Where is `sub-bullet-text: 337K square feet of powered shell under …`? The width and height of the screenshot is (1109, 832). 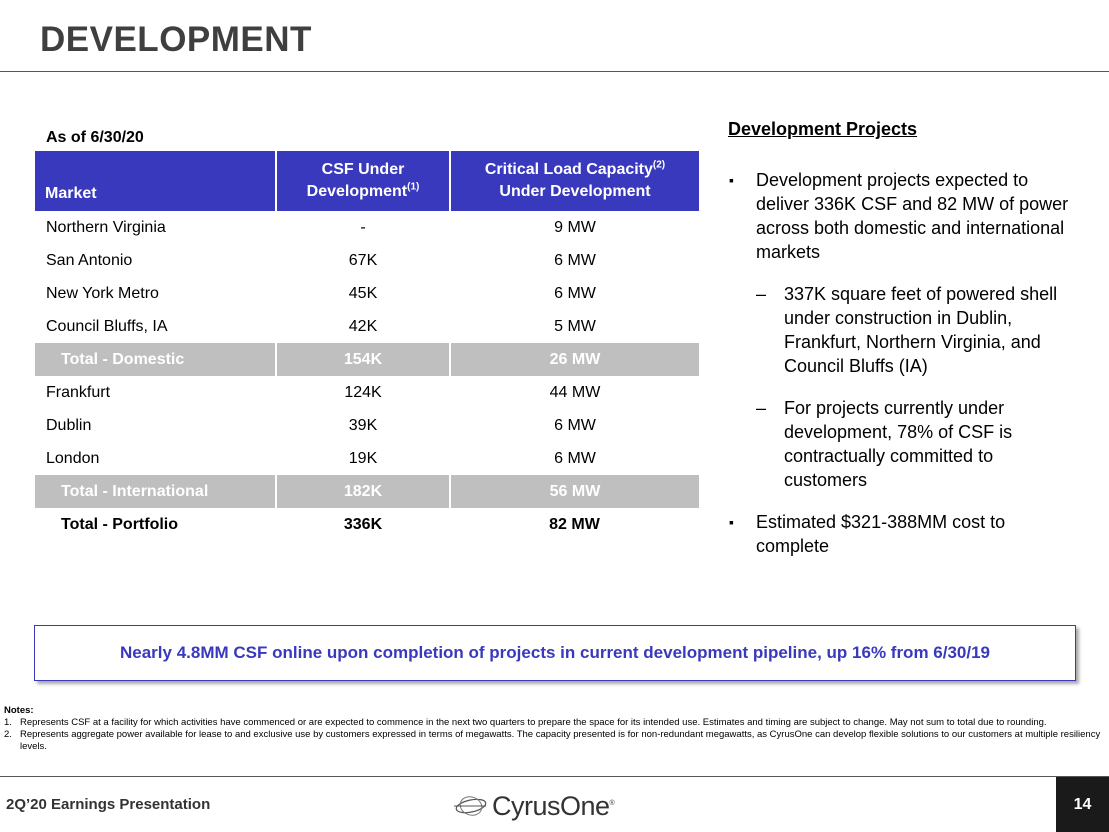 sub-bullet-text: 337K square feet of powered shell under … is located at coordinates (921, 330).